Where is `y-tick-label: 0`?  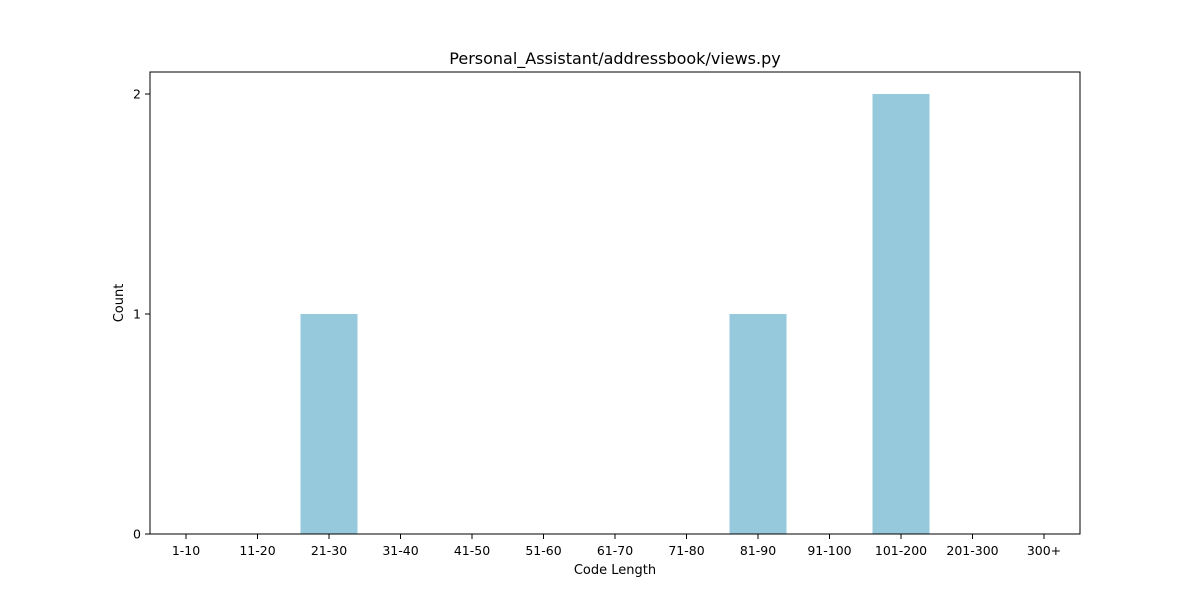 y-tick-label: 0 is located at coordinates (137, 534).